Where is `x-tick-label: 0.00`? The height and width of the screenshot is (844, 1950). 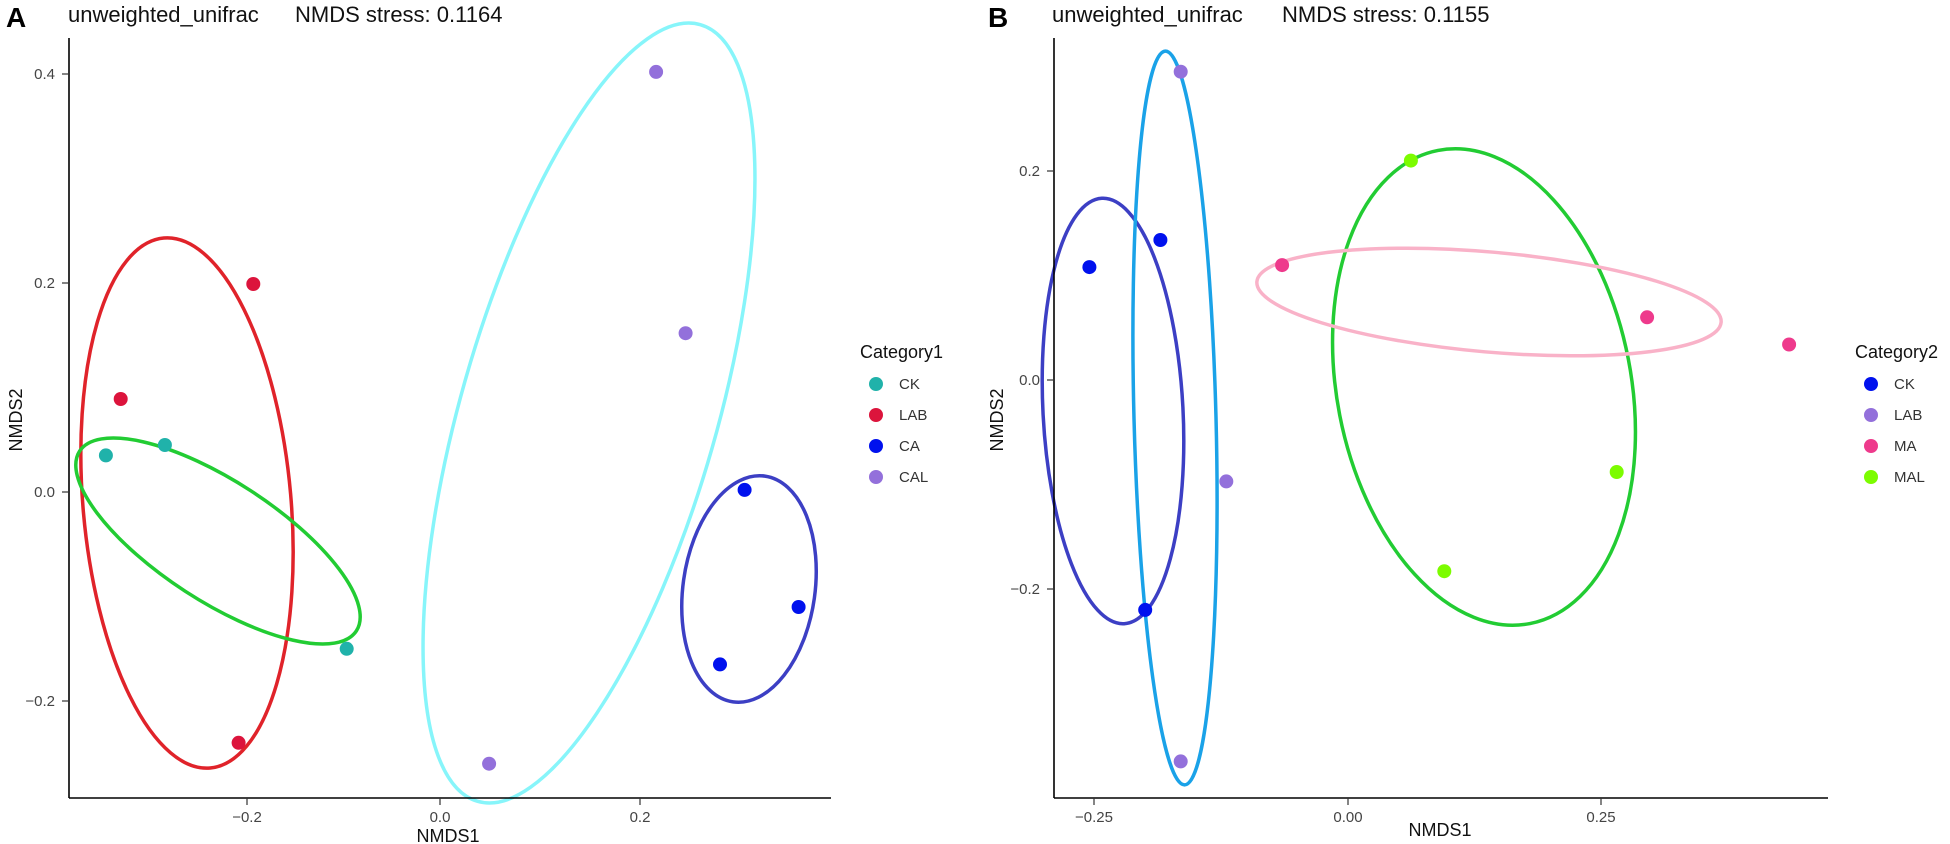
x-tick-label: 0.00 is located at coordinates (1347, 817).